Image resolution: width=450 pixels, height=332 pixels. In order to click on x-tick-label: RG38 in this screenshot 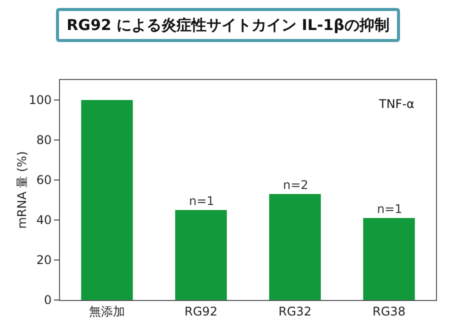, I will do `click(389, 311)`.